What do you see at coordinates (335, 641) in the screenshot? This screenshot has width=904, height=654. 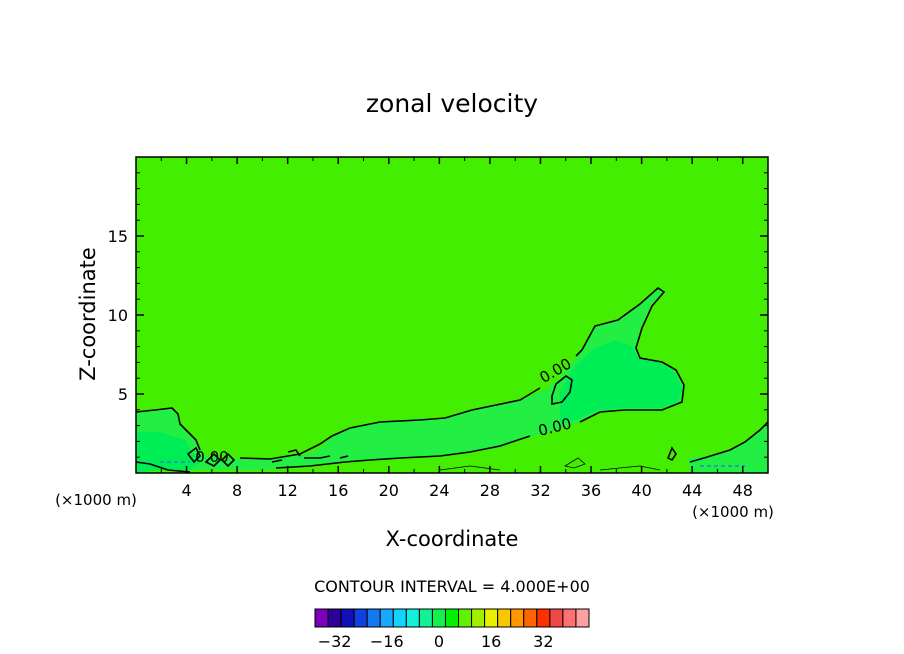 I see `colorbar-tick-label: −32` at bounding box center [335, 641].